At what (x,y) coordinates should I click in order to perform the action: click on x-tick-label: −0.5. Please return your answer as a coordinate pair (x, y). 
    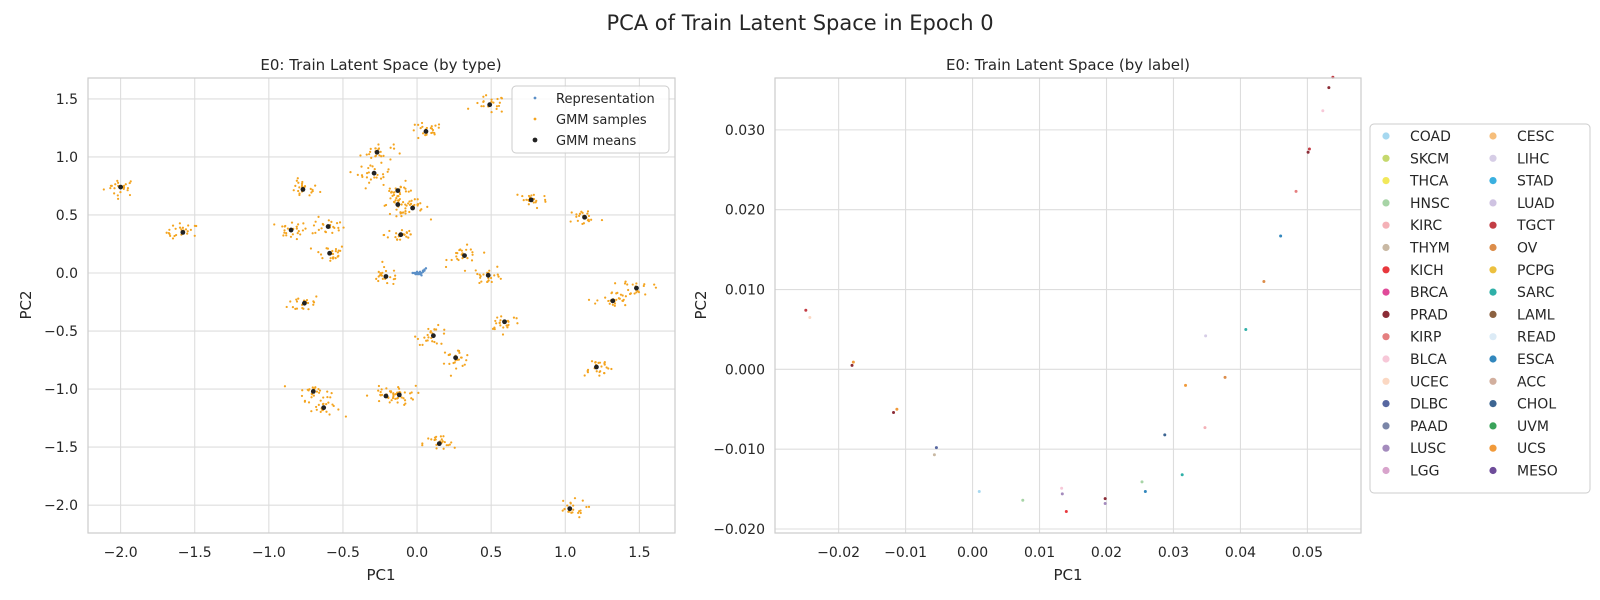
    Looking at the image, I should click on (343, 553).